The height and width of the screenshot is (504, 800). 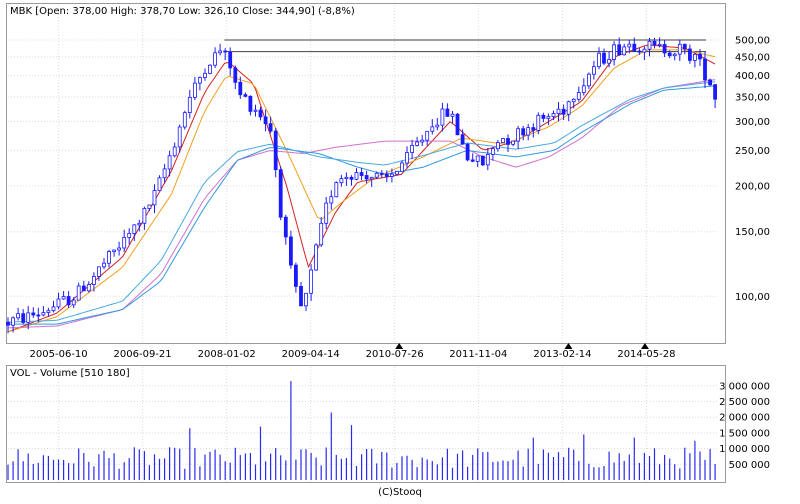 I want to click on volume-info-label: VOL - Volume [510 180], so click(x=70, y=373).